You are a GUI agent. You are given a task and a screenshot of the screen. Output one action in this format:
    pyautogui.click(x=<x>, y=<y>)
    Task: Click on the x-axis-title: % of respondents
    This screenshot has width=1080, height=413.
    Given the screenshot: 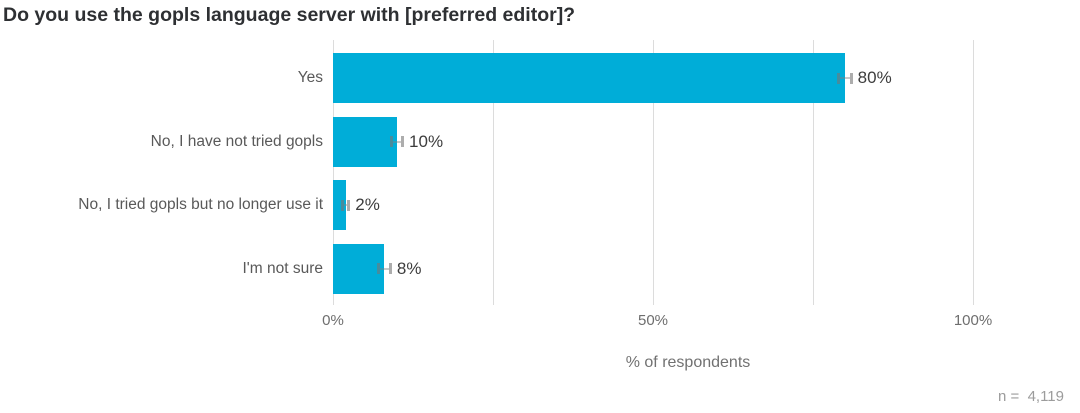 What is the action you would take?
    pyautogui.click(x=688, y=362)
    